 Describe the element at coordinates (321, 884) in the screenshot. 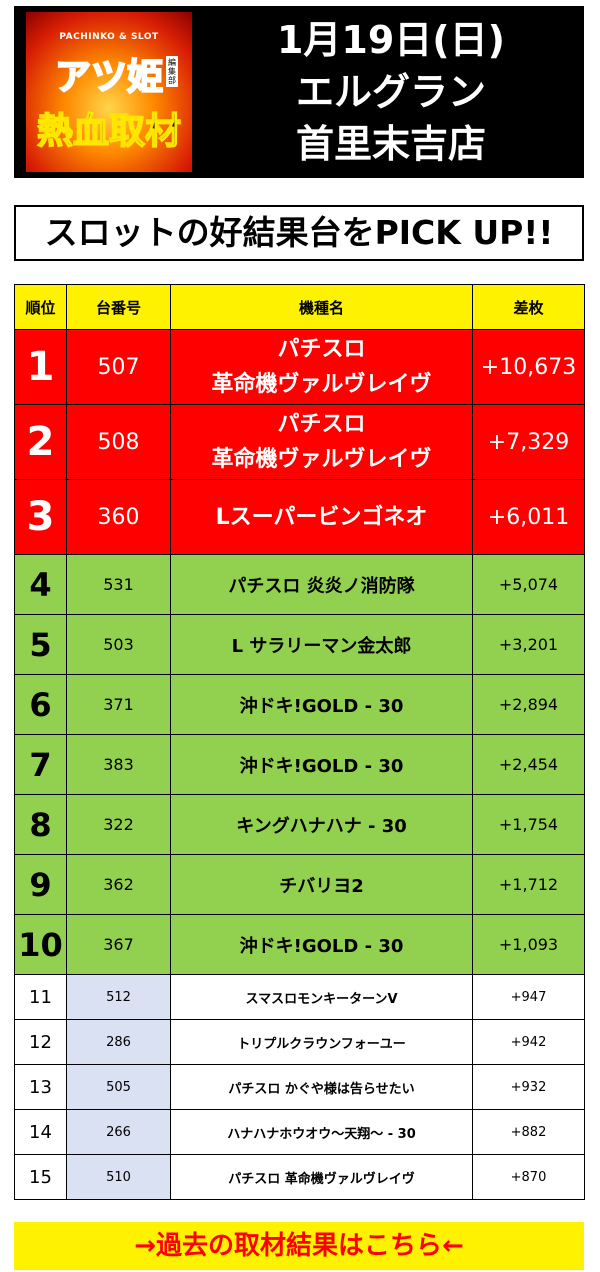

I see `machine-name-cell: チバリヨ2` at that location.